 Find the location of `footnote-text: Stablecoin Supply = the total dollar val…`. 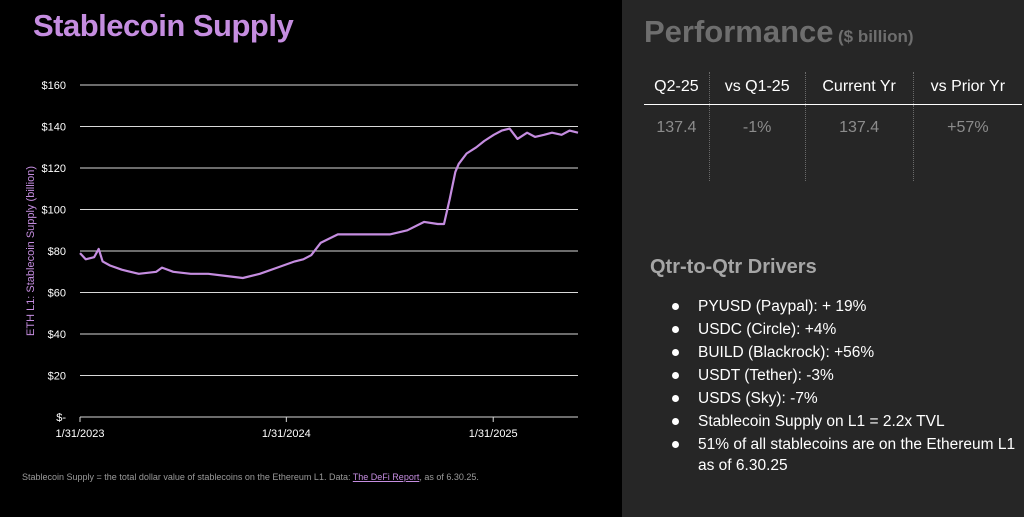

footnote-text: Stablecoin Supply = the total dollar val… is located at coordinates (187, 477).